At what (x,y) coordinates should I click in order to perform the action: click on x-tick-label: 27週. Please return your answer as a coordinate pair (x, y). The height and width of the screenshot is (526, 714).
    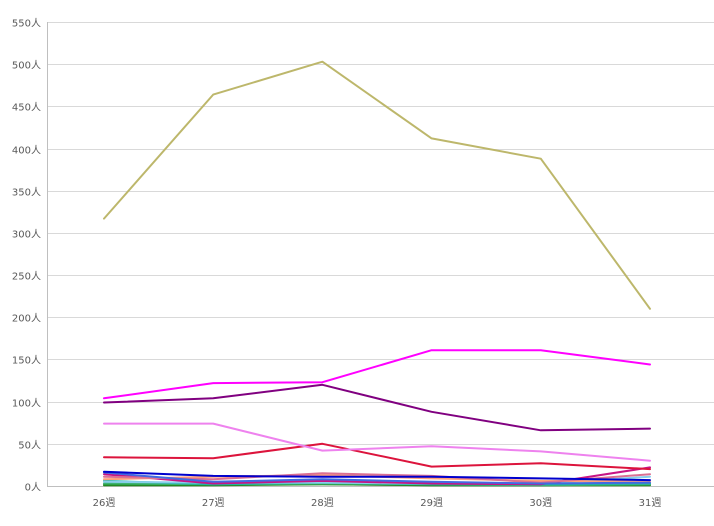
    Looking at the image, I should click on (213, 503).